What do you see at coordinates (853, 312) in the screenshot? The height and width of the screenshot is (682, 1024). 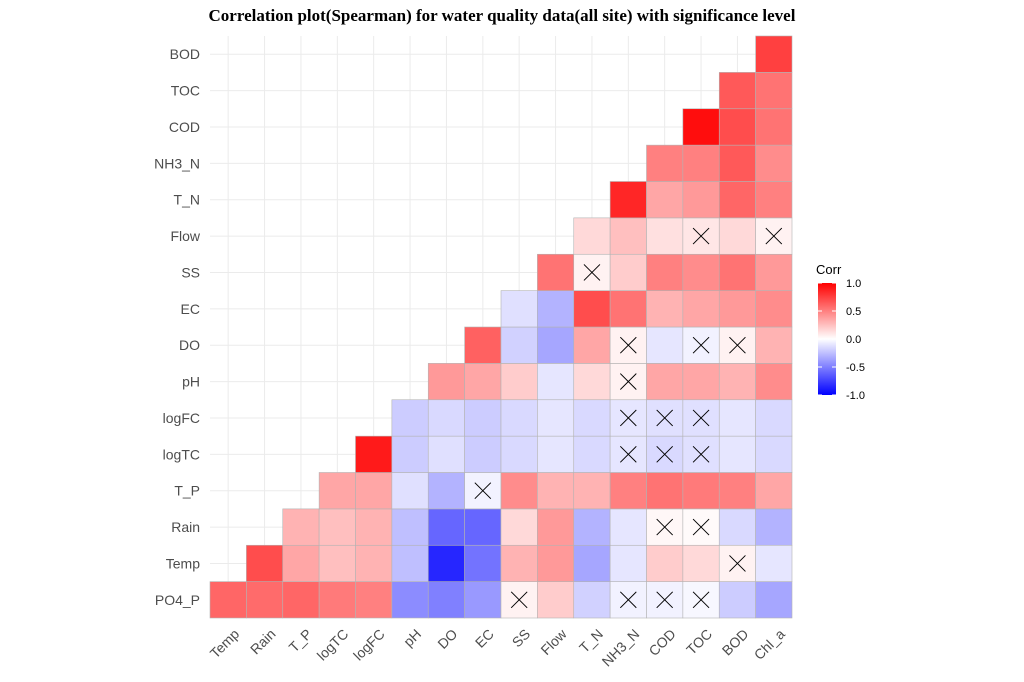 I see `legend-tick-label: 0.5` at bounding box center [853, 312].